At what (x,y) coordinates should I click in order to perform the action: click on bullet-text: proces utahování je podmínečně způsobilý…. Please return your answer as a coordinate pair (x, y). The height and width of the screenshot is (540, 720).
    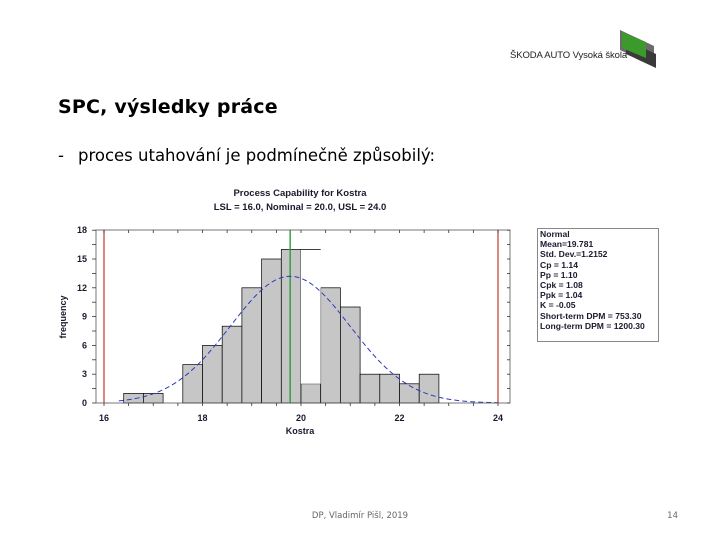
    Looking at the image, I should click on (256, 155).